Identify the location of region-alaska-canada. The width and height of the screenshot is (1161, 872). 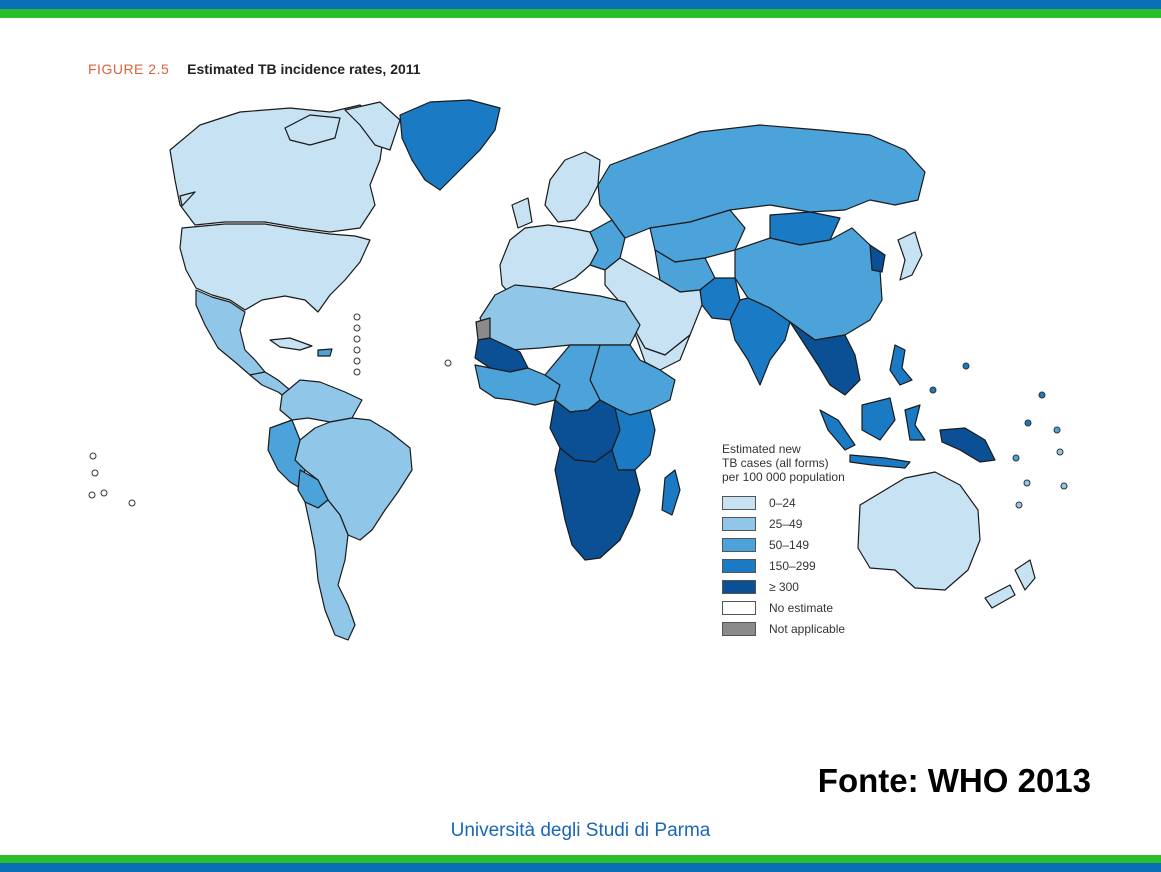
(277, 168).